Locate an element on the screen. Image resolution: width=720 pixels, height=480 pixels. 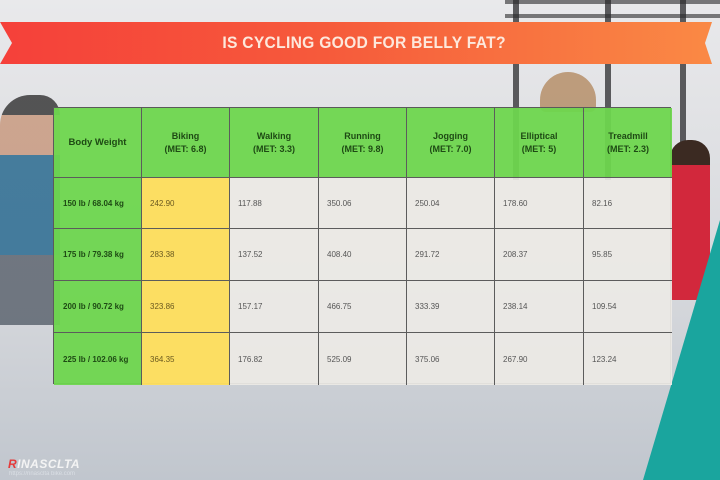
header-jogging: Jogging (MET: 7.0) is located at coordinates (451, 143).